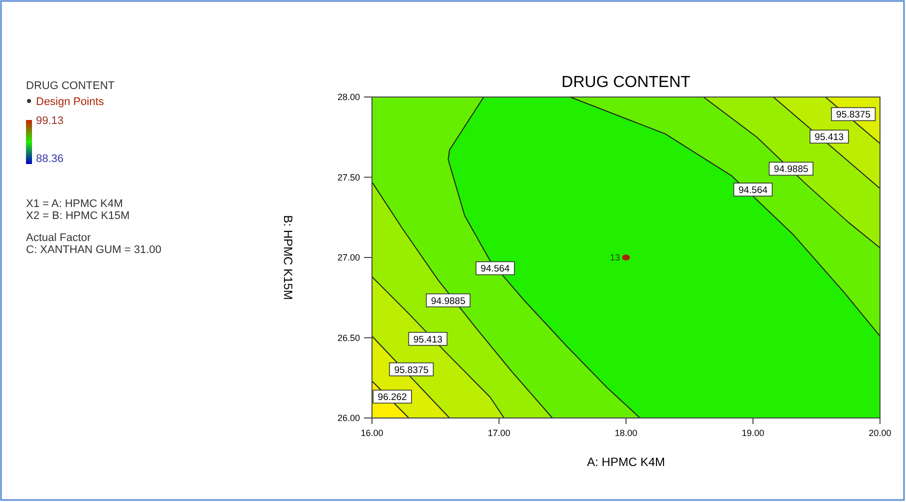 This screenshot has width=906, height=502. I want to click on y-axis-title: B: HPMC K15M, so click(288, 257).